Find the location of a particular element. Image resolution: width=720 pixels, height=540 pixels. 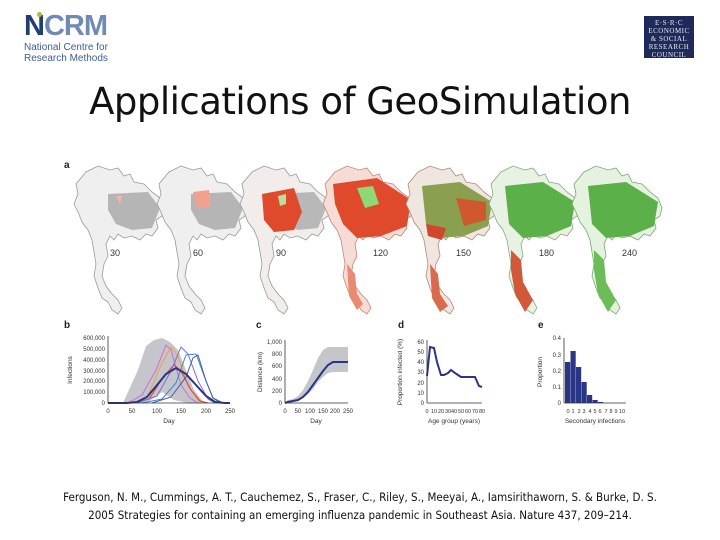

map-label-90: 90 is located at coordinates (281, 253).